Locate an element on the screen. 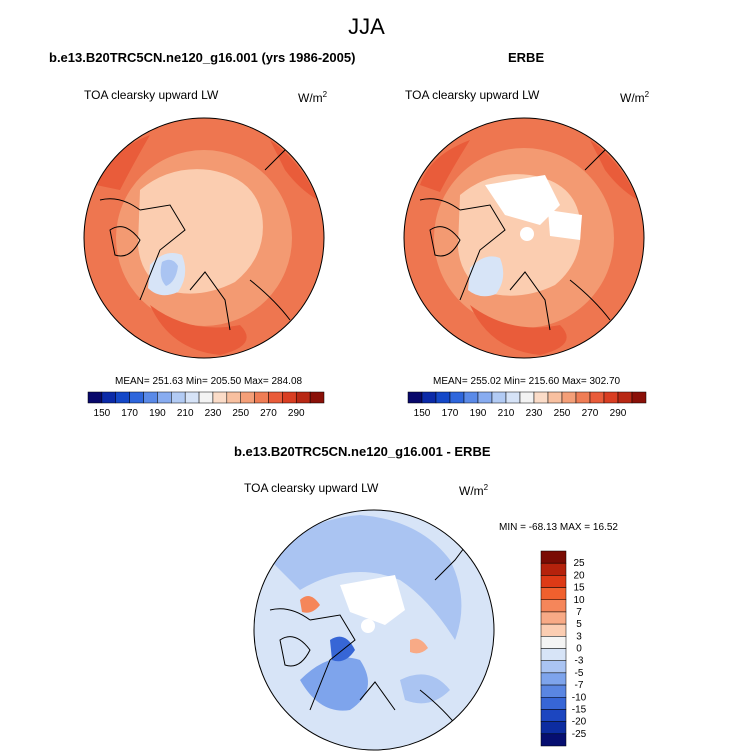 The width and height of the screenshot is (733, 756). panel3-units: W/m2 is located at coordinates (474, 490).